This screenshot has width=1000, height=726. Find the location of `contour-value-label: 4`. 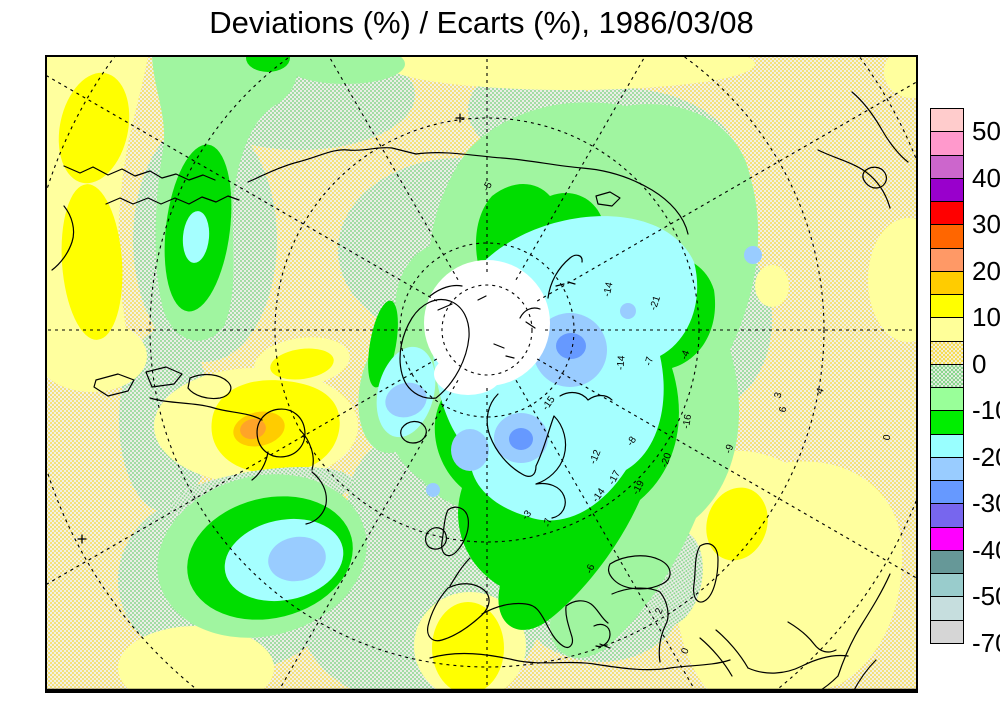

contour-value-label: 4 is located at coordinates (821, 390).